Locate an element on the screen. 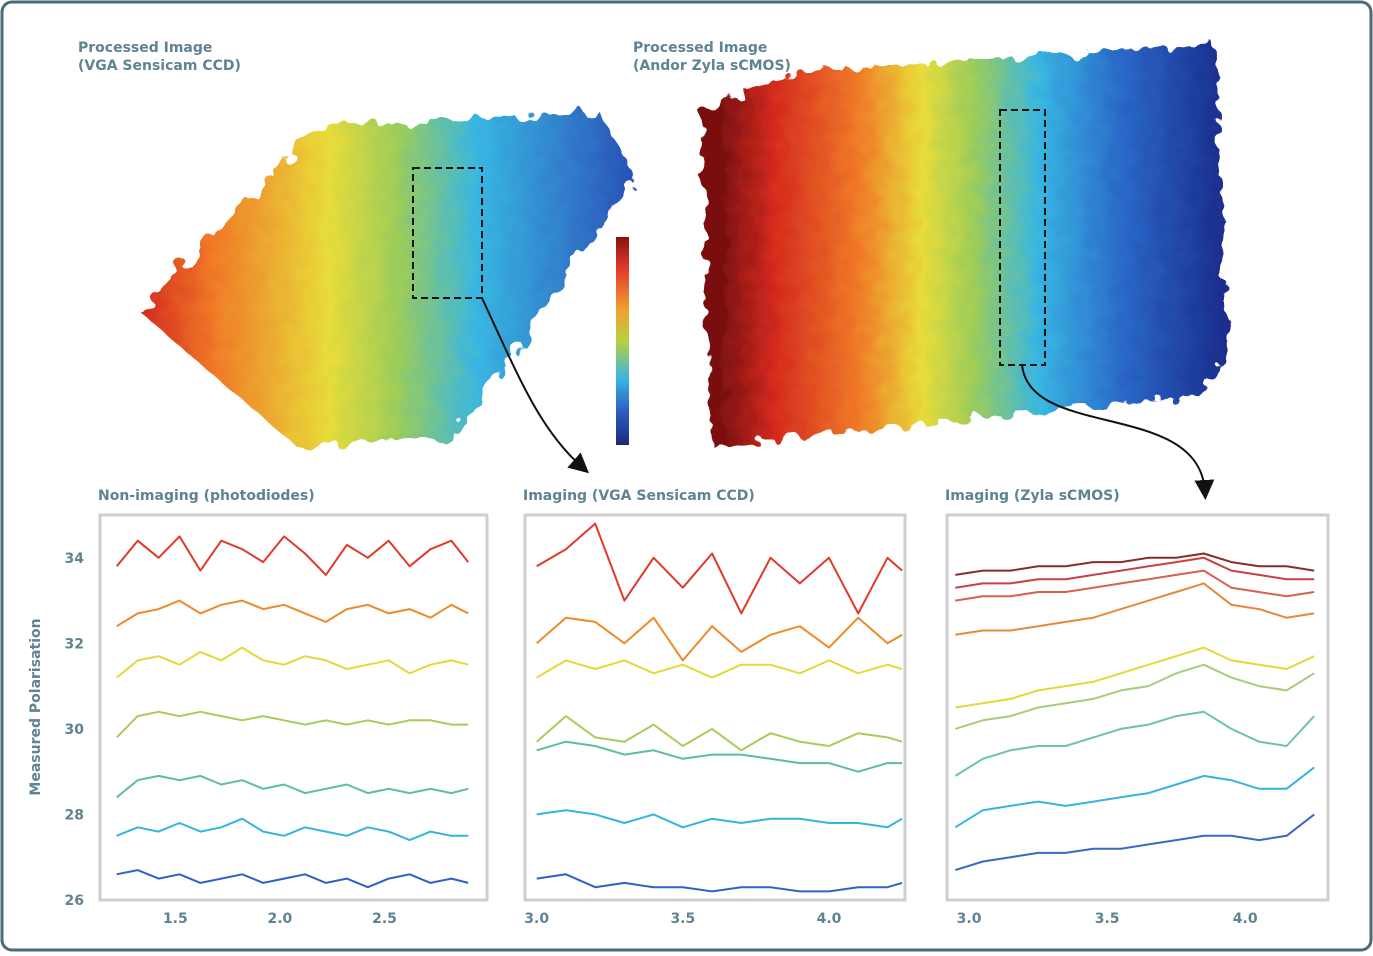 The image size is (1373, 956). roi-box is located at coordinates (447, 233).